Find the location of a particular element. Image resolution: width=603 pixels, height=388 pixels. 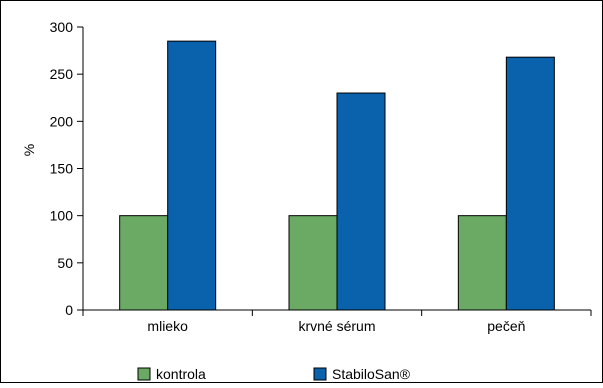

y-tick-label: 150 is located at coordinates (62, 169).